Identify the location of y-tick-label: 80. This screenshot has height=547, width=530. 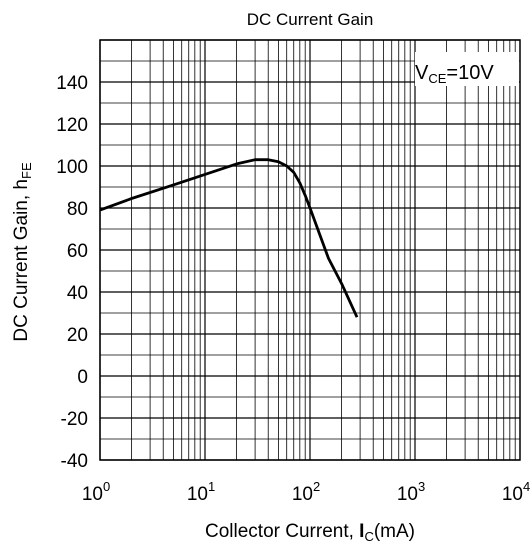
(77, 209).